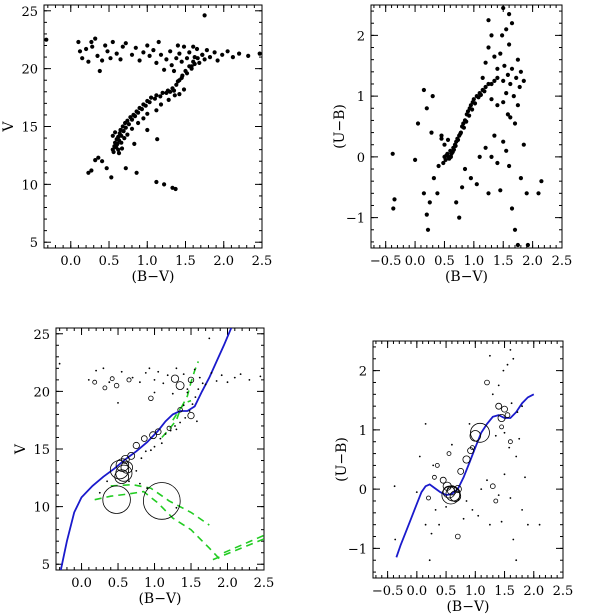 The height and width of the screenshot is (616, 600). Describe the element at coordinates (468, 459) in the screenshot. I see `plot-frame` at that location.